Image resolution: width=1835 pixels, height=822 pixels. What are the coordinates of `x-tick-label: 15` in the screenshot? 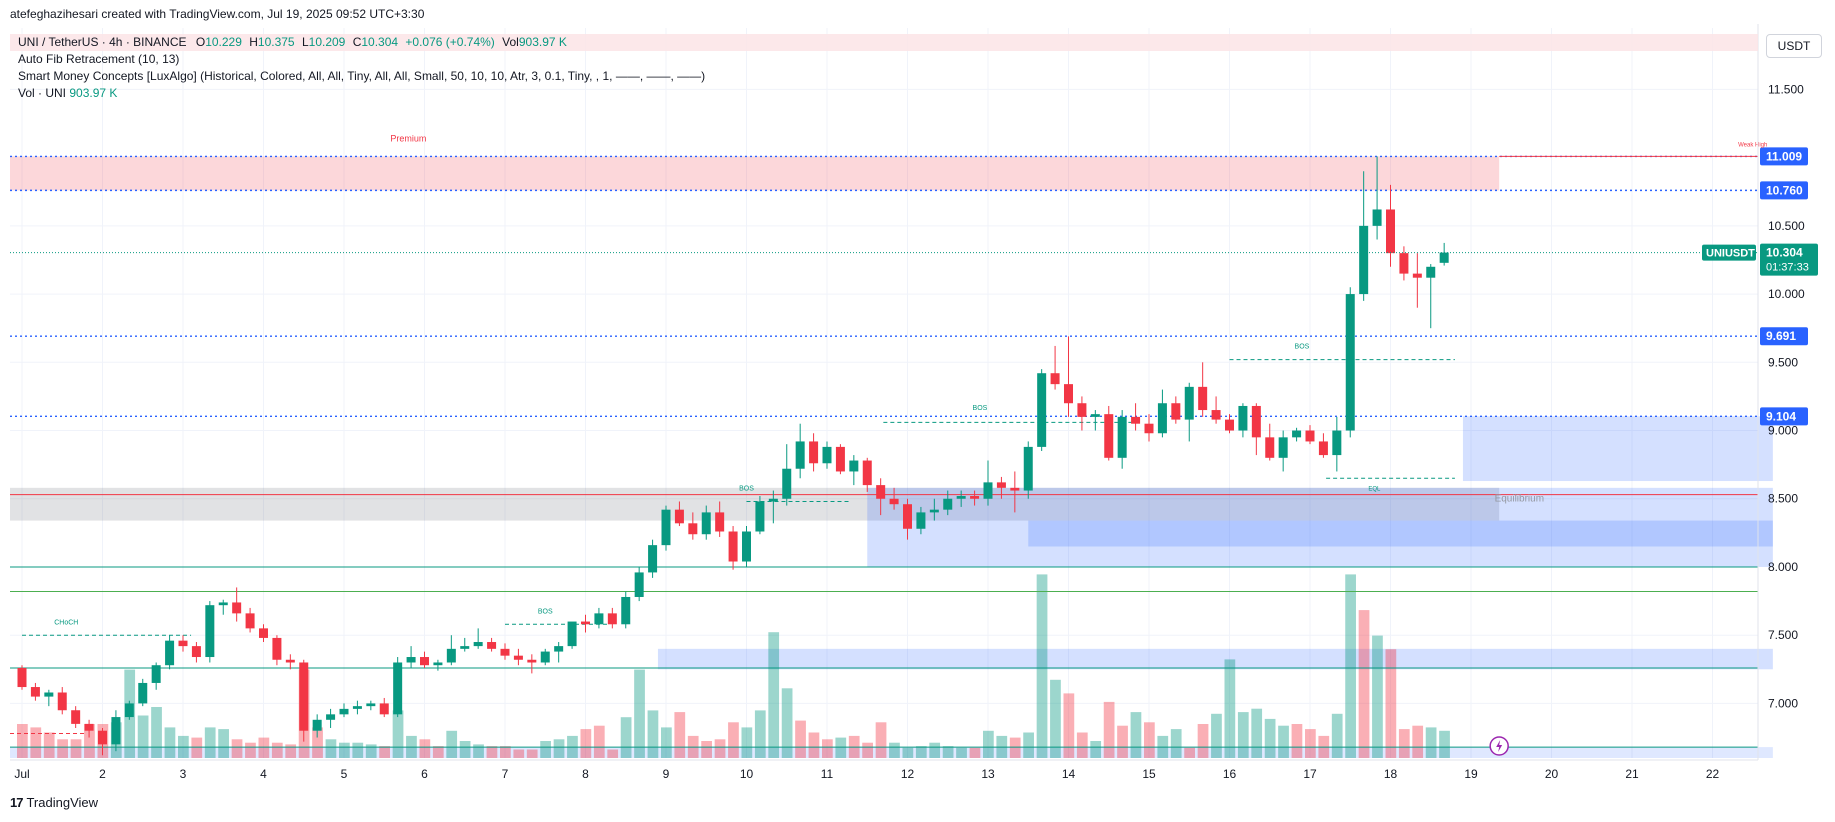 It's located at (1149, 774).